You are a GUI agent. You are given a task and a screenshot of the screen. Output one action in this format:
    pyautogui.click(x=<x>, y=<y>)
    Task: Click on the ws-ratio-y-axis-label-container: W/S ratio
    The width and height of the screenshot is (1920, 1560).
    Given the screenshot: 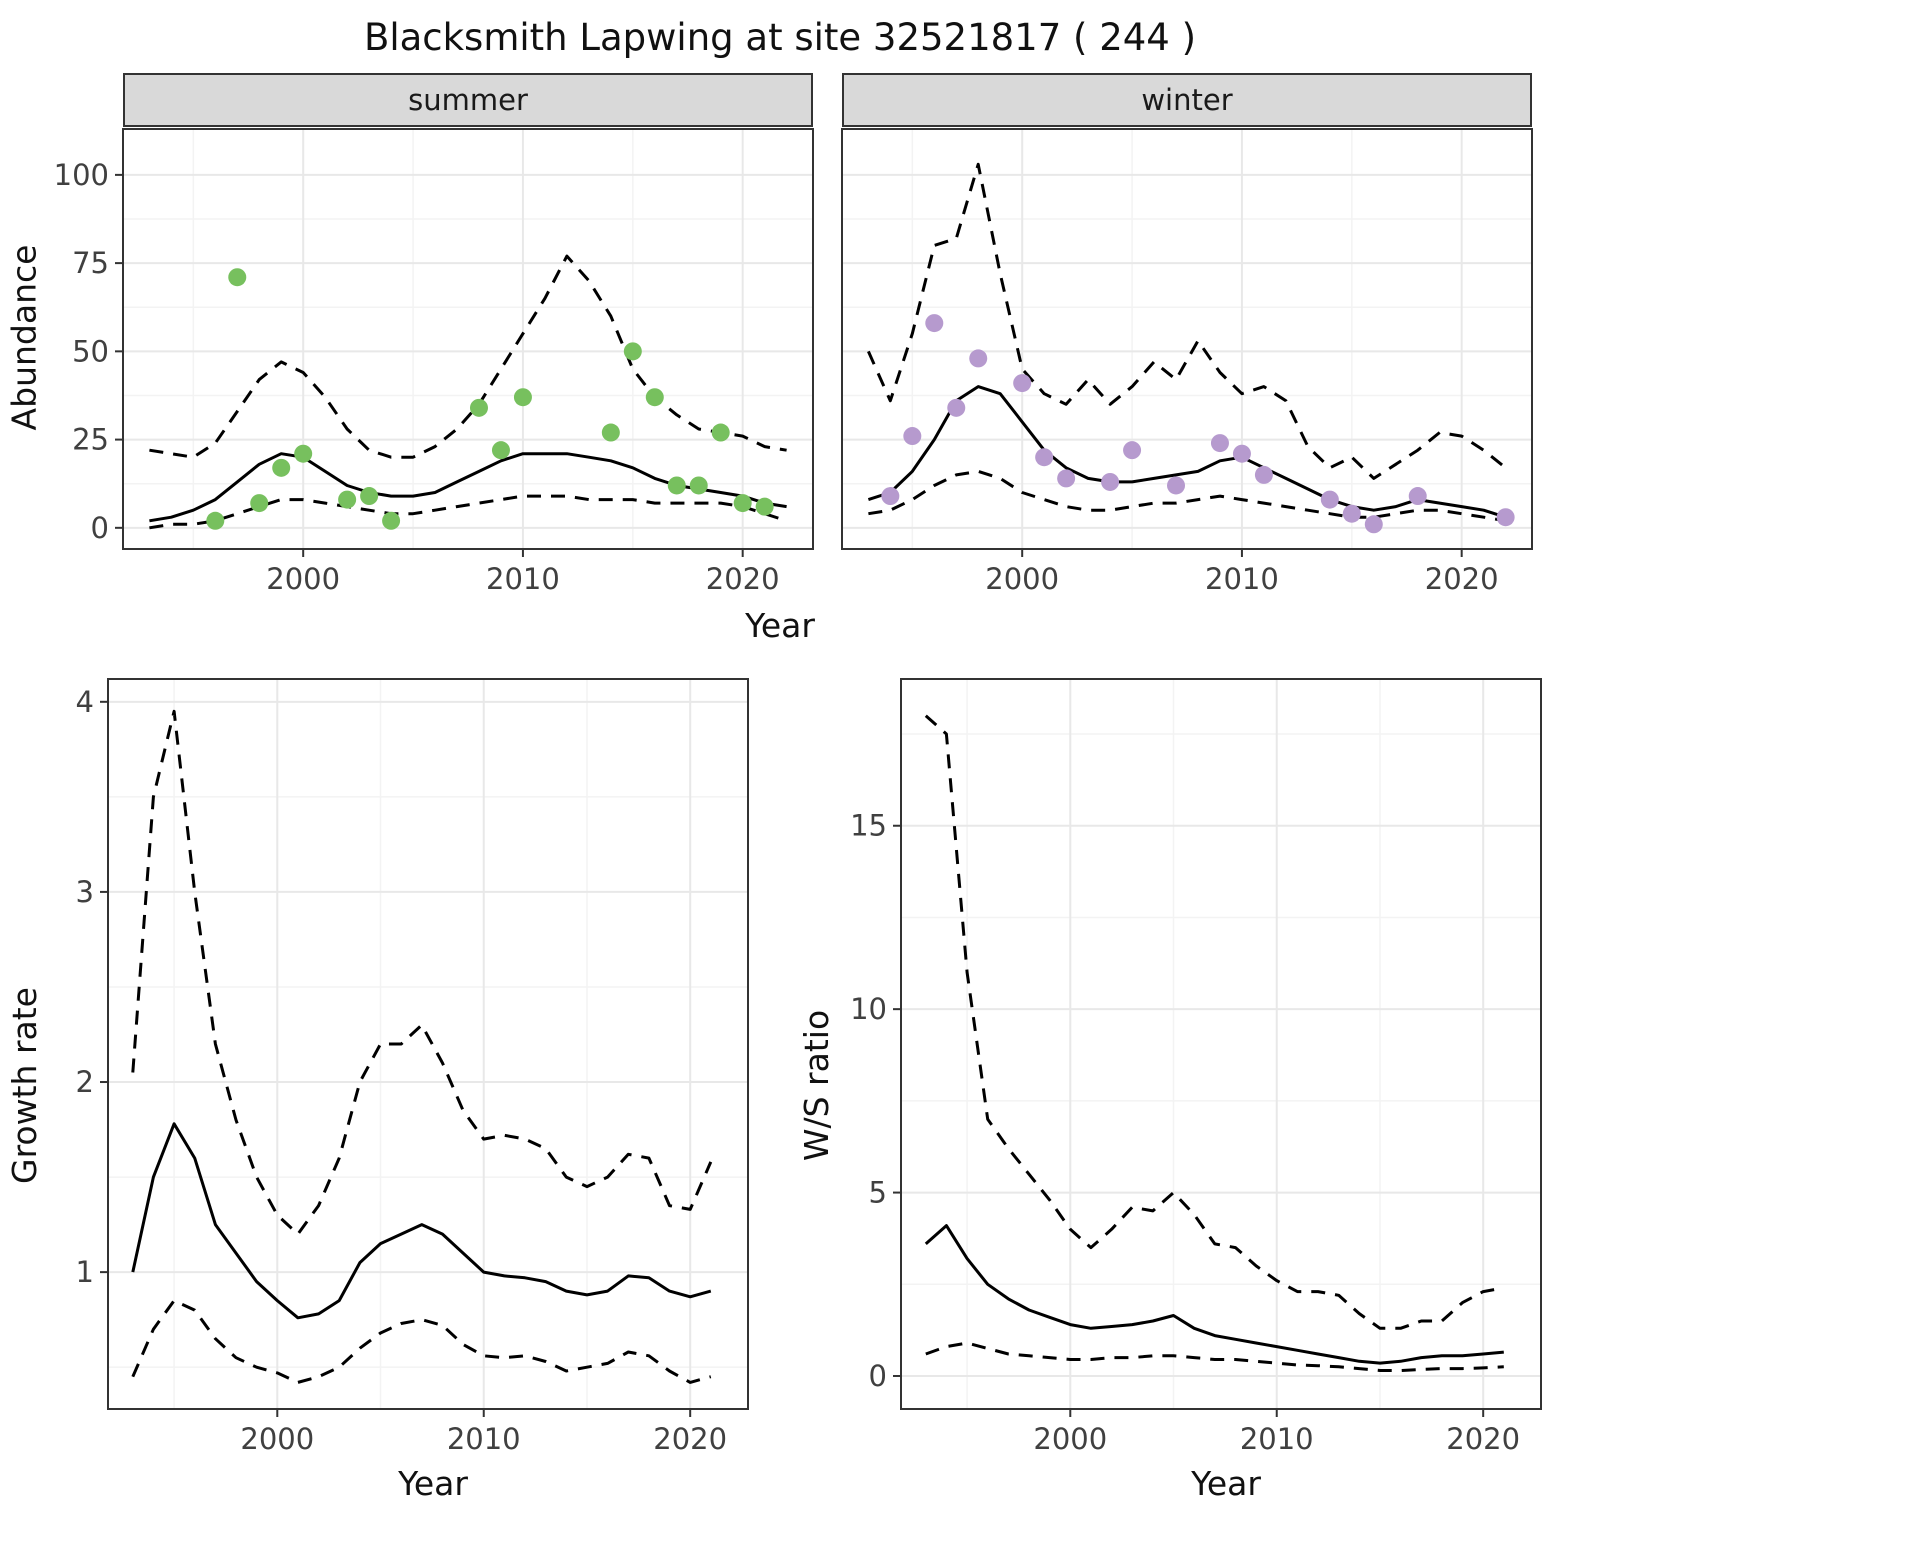 What is the action you would take?
    pyautogui.click(x=817, y=1085)
    